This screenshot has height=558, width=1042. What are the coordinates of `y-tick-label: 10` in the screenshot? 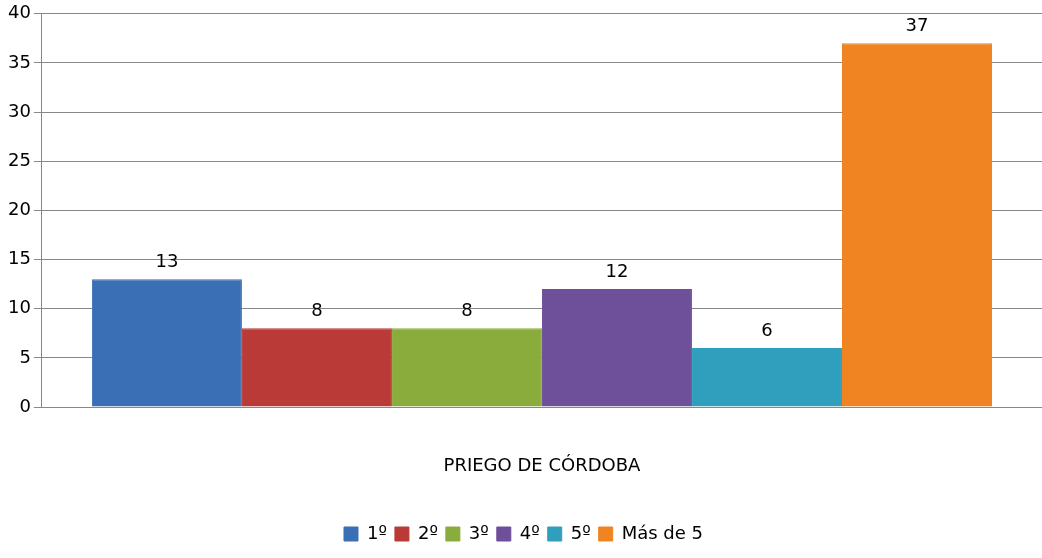 It's located at (19, 307).